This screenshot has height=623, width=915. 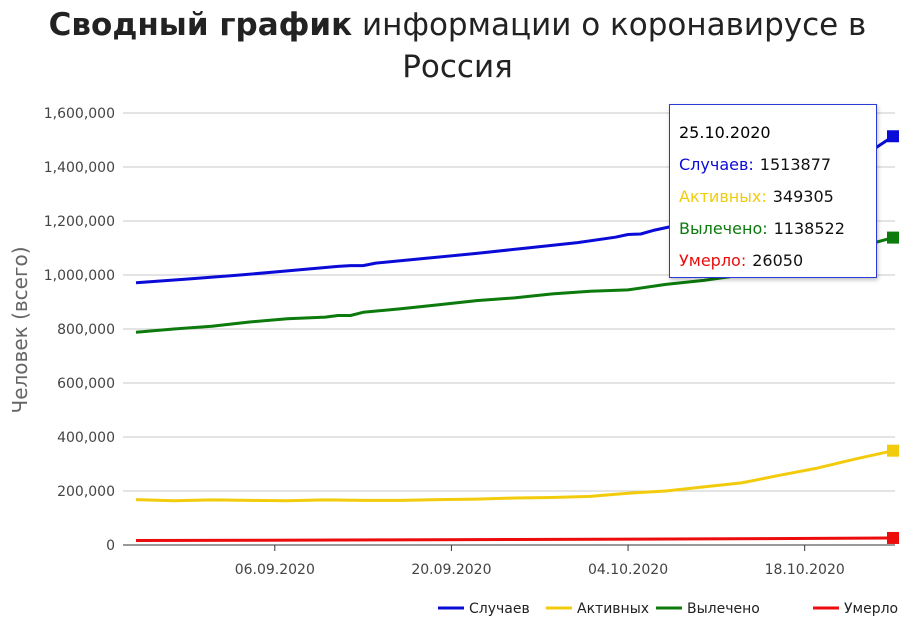 What do you see at coordinates (86, 438) in the screenshot?
I see `y-tick-label: 400,000` at bounding box center [86, 438].